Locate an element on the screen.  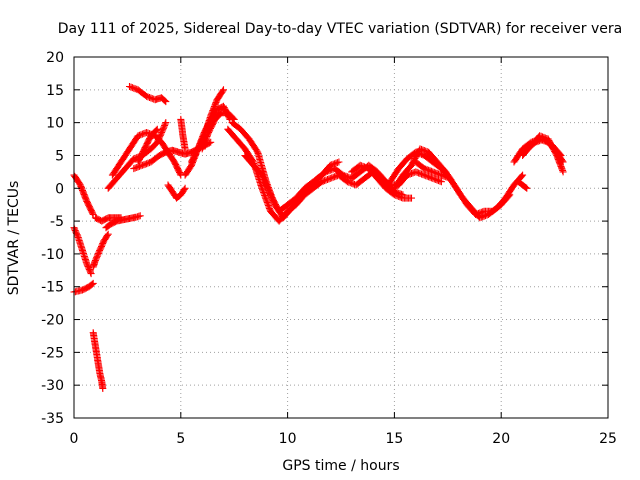
y-tick-label: 5 is located at coordinates (59, 156).